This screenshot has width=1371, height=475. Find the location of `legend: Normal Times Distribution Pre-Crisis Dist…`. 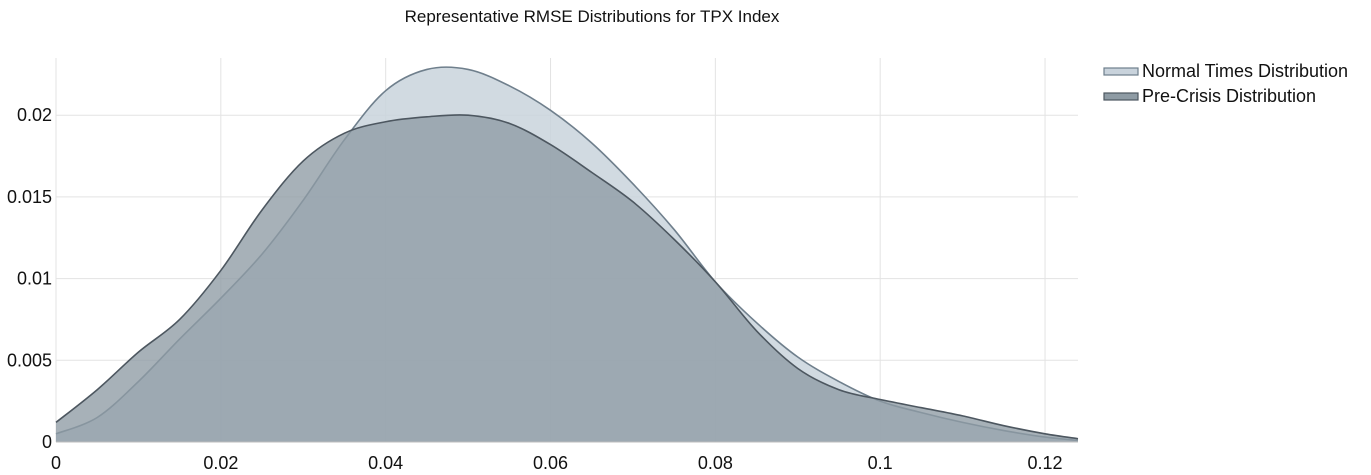

legend: Normal Times Distribution Pre-Crisis Dist… is located at coordinates (1225, 83).